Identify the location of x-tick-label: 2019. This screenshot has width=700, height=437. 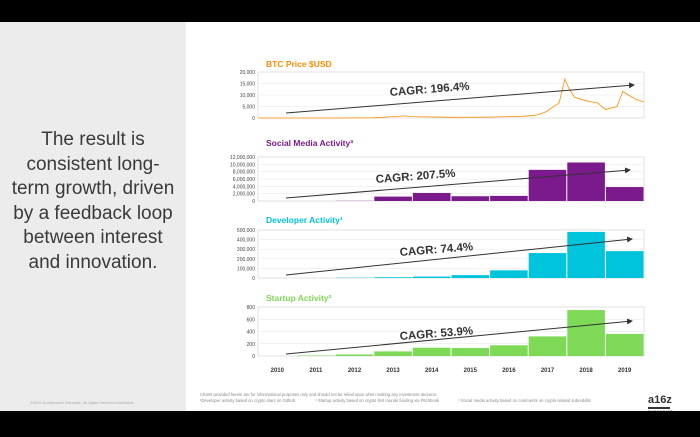
(625, 371).